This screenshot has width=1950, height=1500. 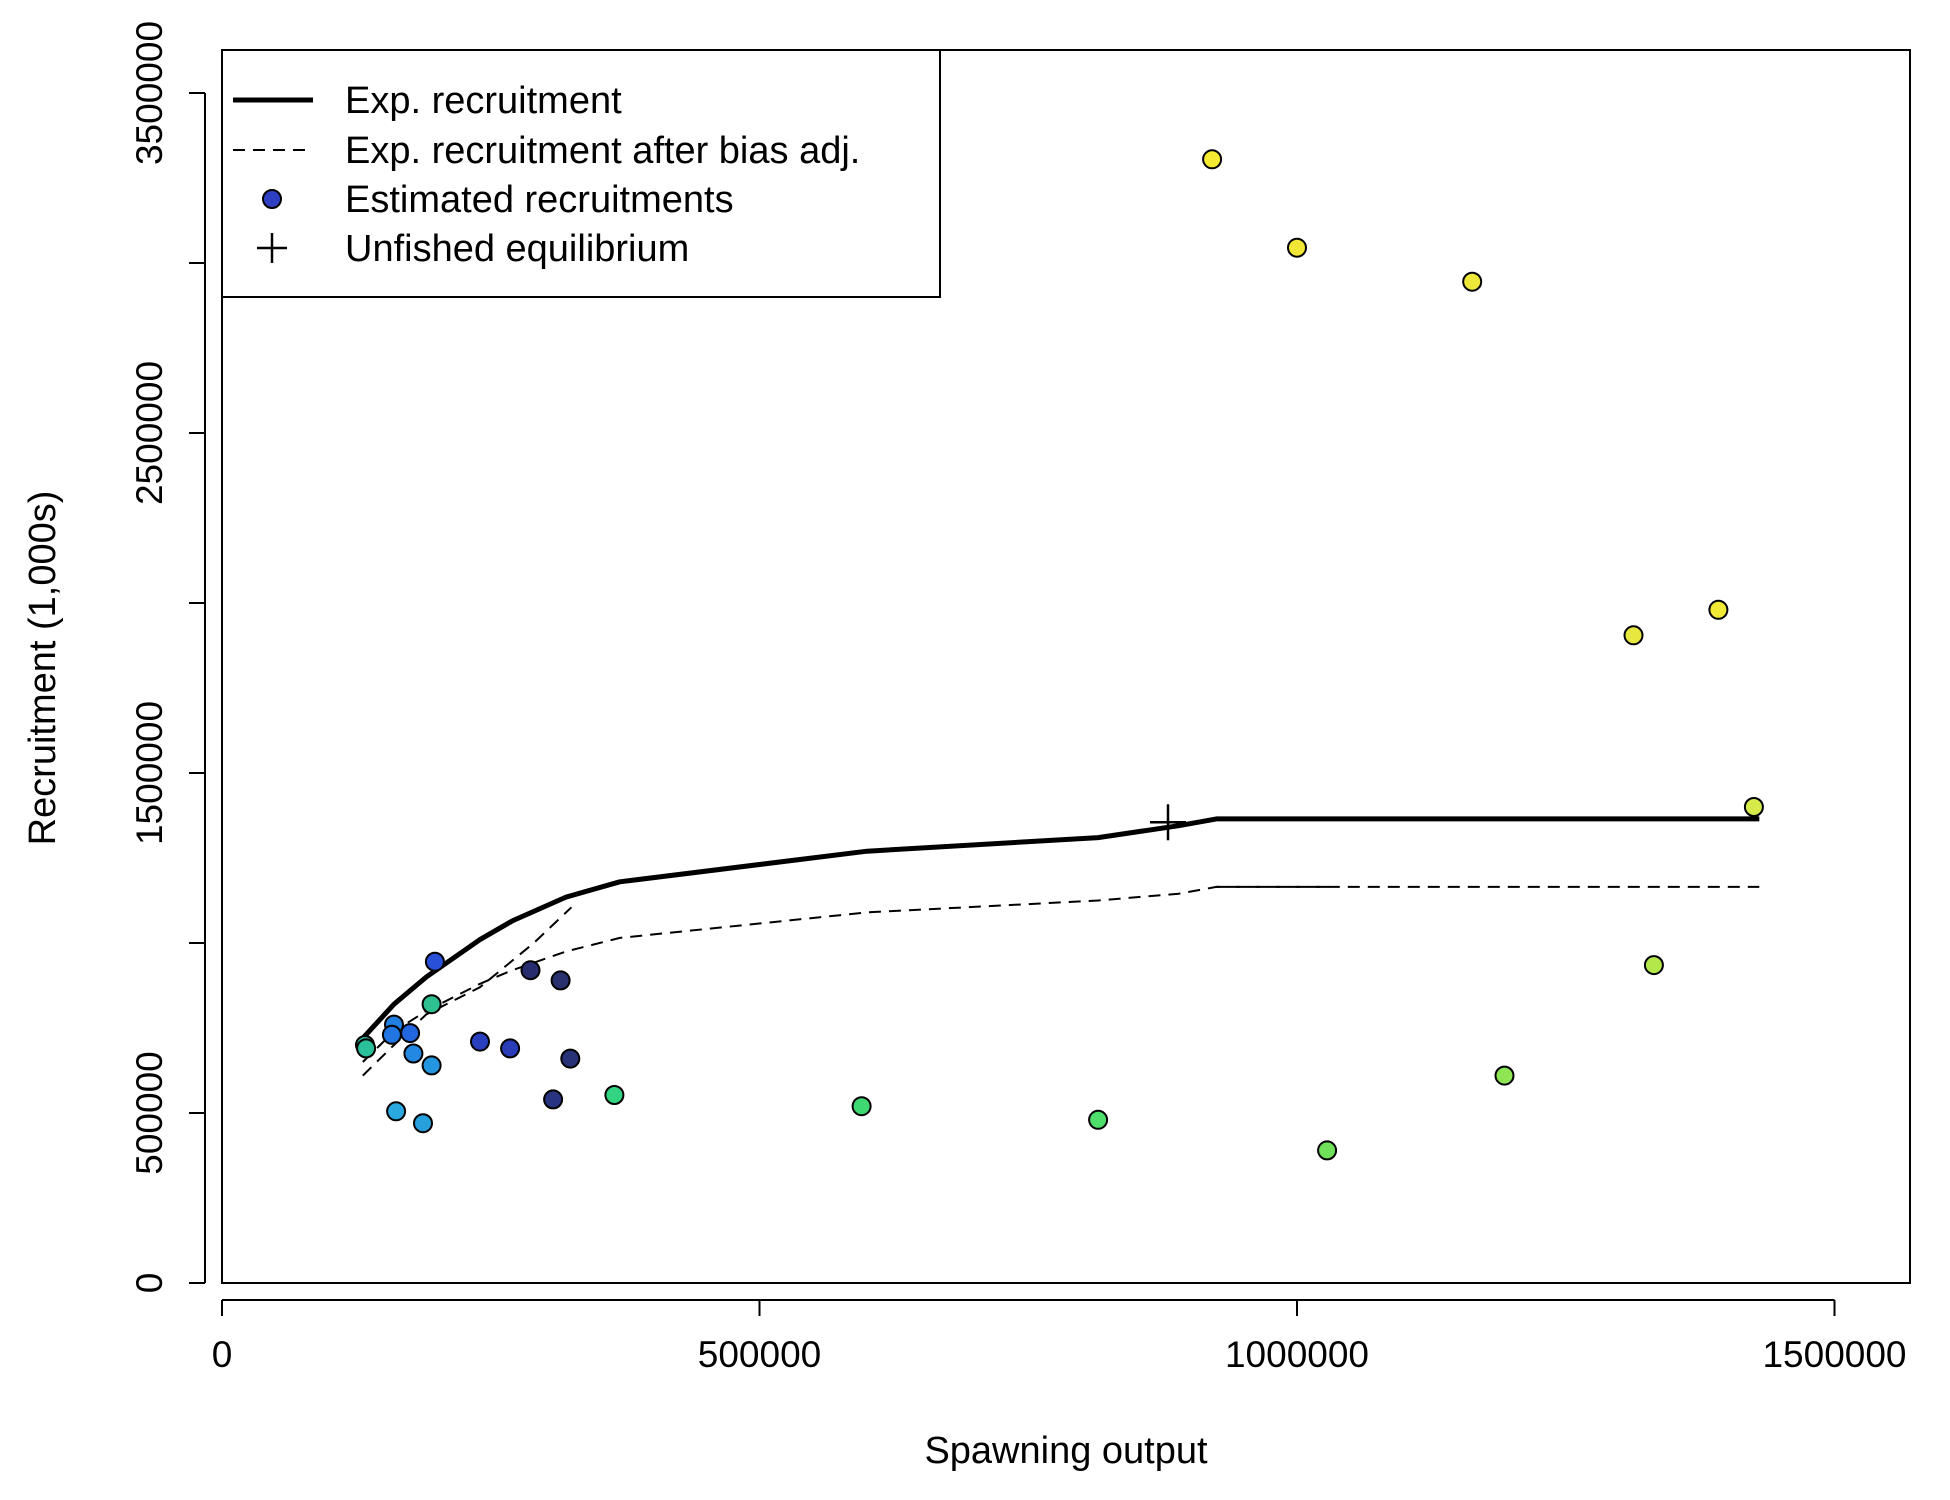 What do you see at coordinates (149, 1283) in the screenshot?
I see `y-tick-label-0: 0` at bounding box center [149, 1283].